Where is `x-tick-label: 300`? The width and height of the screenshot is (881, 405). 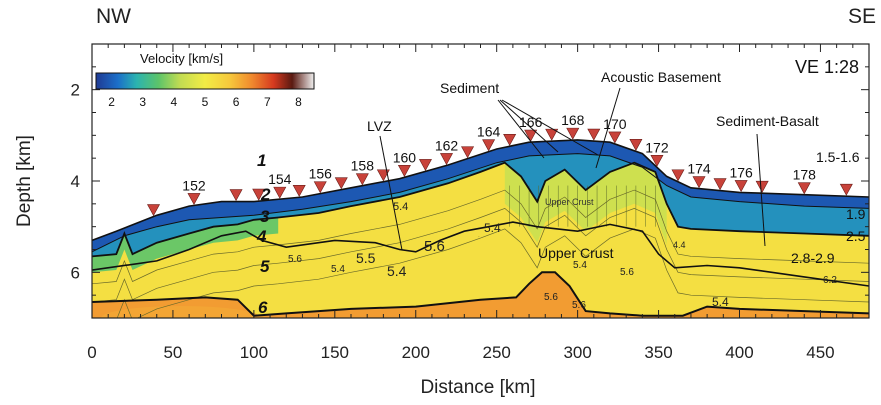 x-tick-label: 300 is located at coordinates (577, 352).